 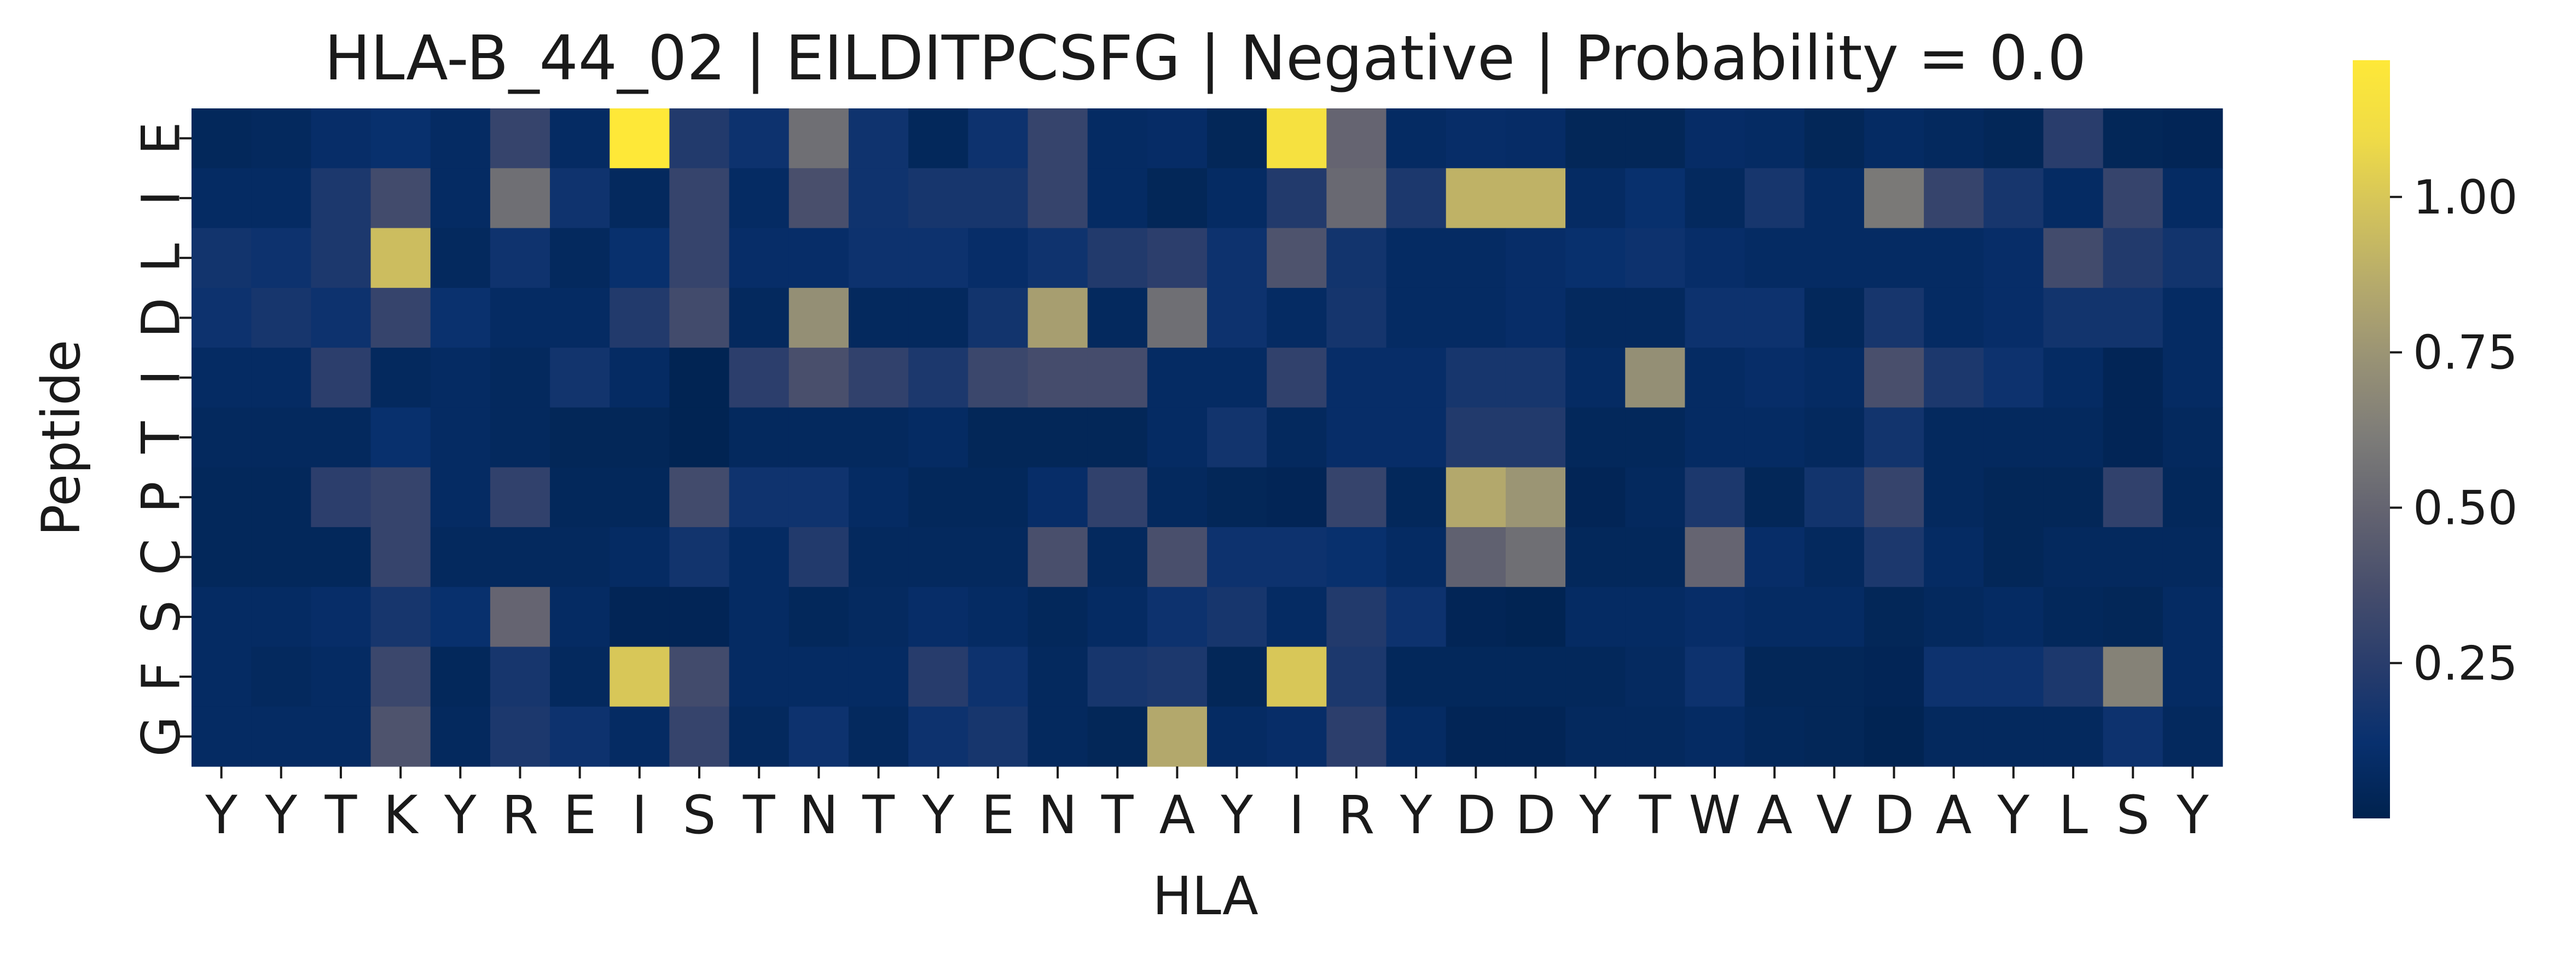 What do you see at coordinates (162, 138) in the screenshot?
I see `y-tick-label: E` at bounding box center [162, 138].